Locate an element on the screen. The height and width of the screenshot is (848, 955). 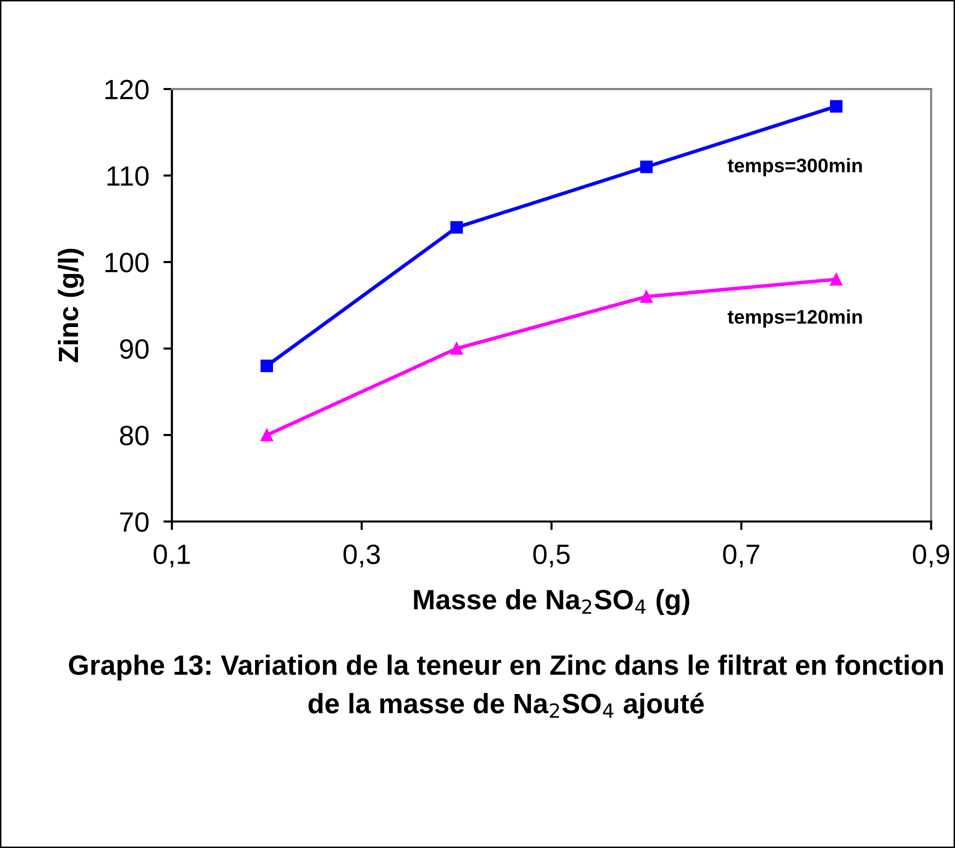
series-label: temps=120min is located at coordinates (795, 318).